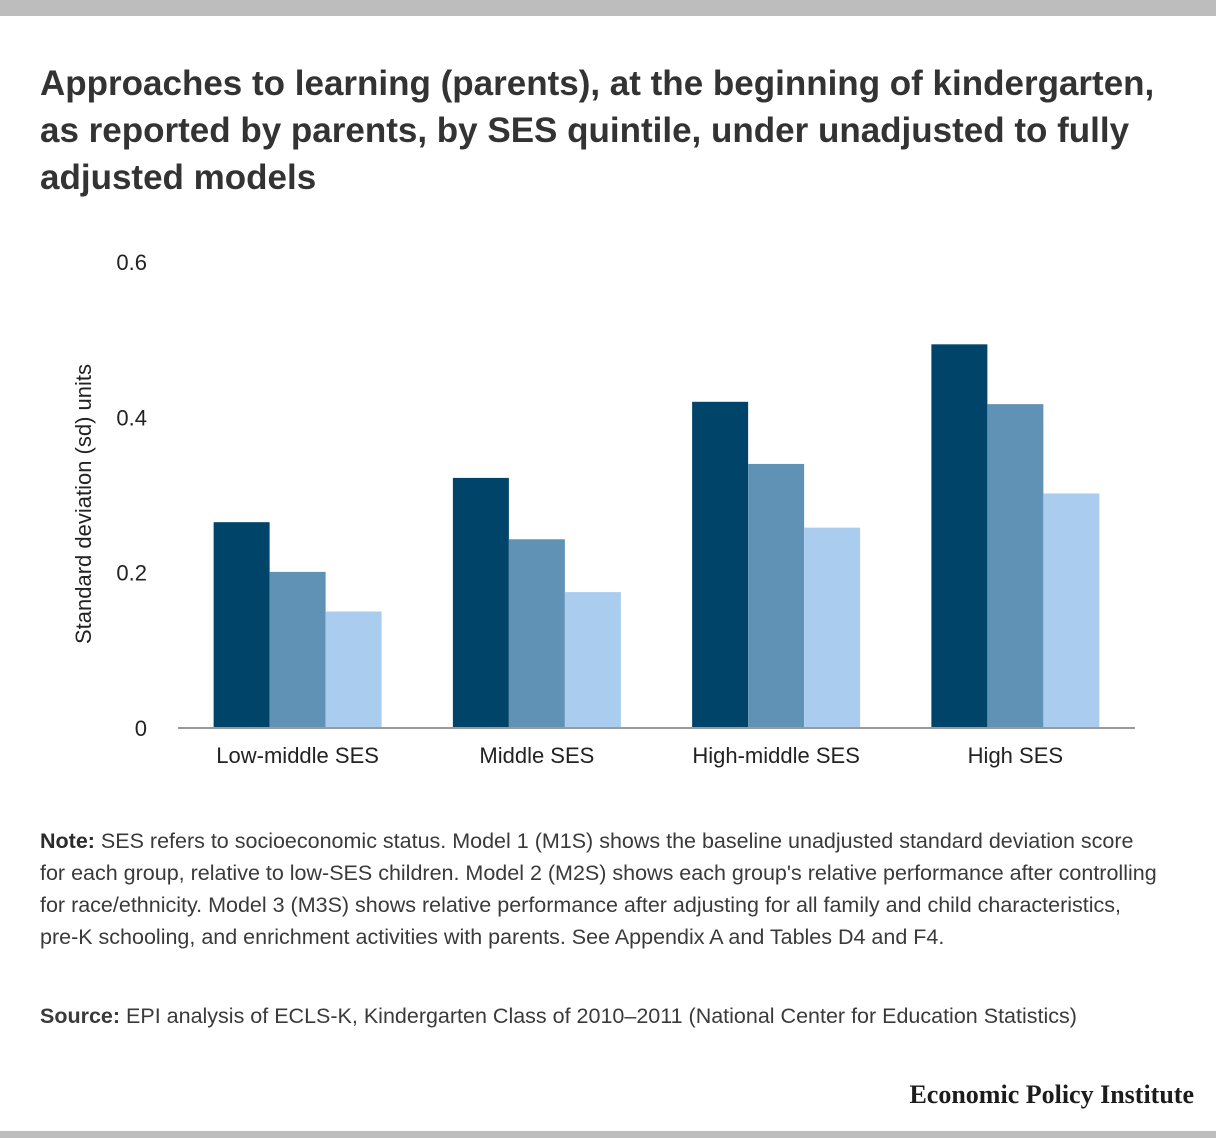 The height and width of the screenshot is (1138, 1216). Describe the element at coordinates (608, 8) in the screenshot. I see `top-border-bar` at that location.